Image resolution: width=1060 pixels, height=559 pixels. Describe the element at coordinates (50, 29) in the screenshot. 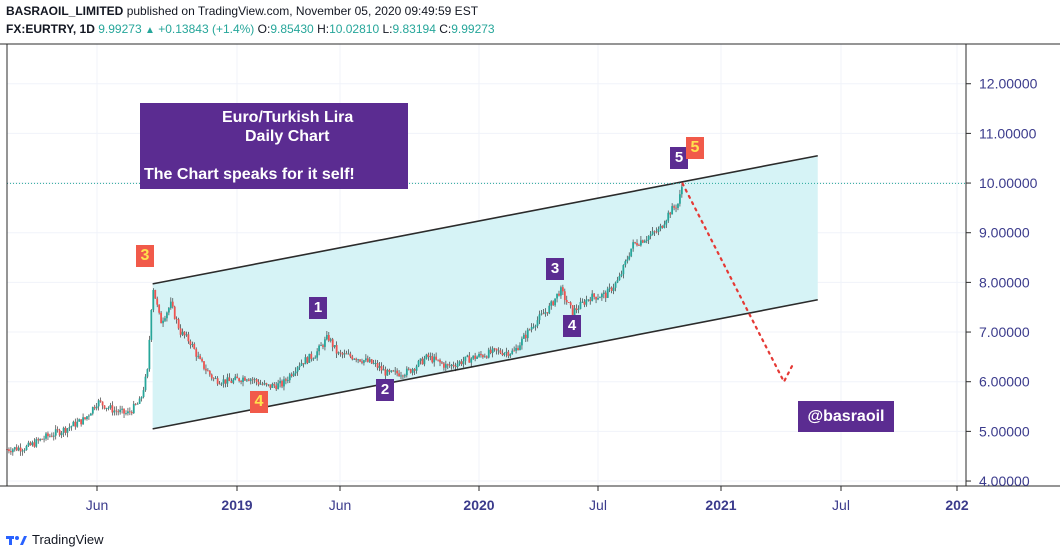

I see `symbol-label: FX:EURTRY, 1D` at that location.